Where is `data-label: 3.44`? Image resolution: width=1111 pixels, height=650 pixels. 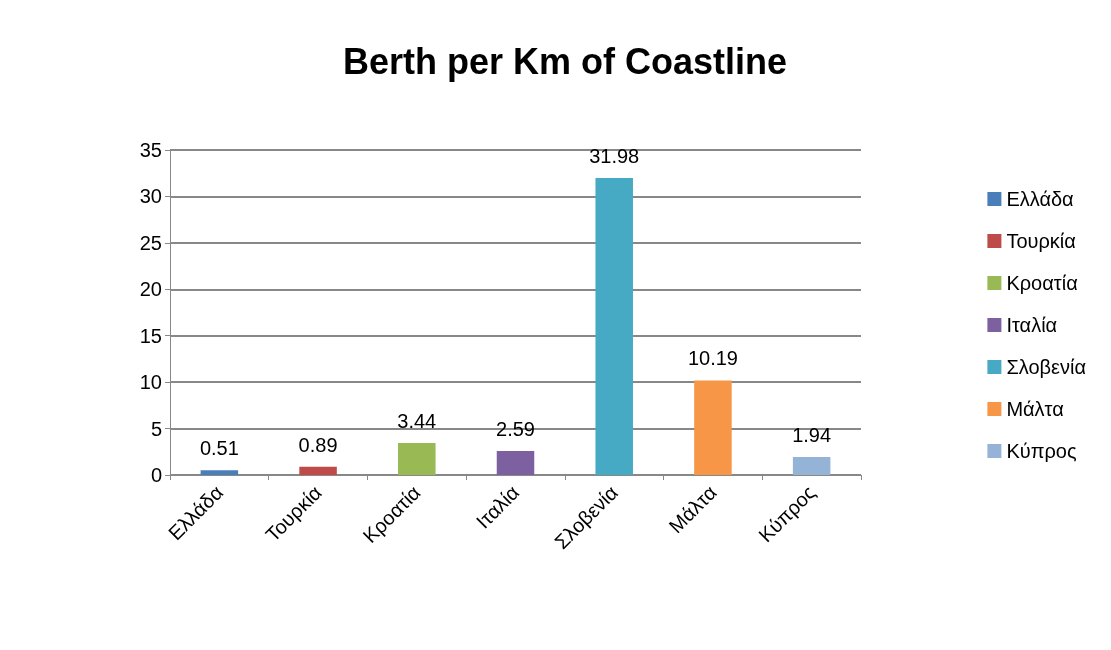 data-label: 3.44 is located at coordinates (417, 421).